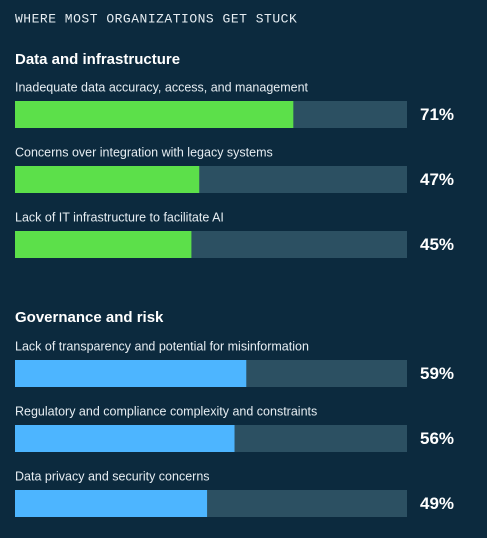 The width and height of the screenshot is (487, 538). I want to click on value-label: 47%, so click(437, 179).